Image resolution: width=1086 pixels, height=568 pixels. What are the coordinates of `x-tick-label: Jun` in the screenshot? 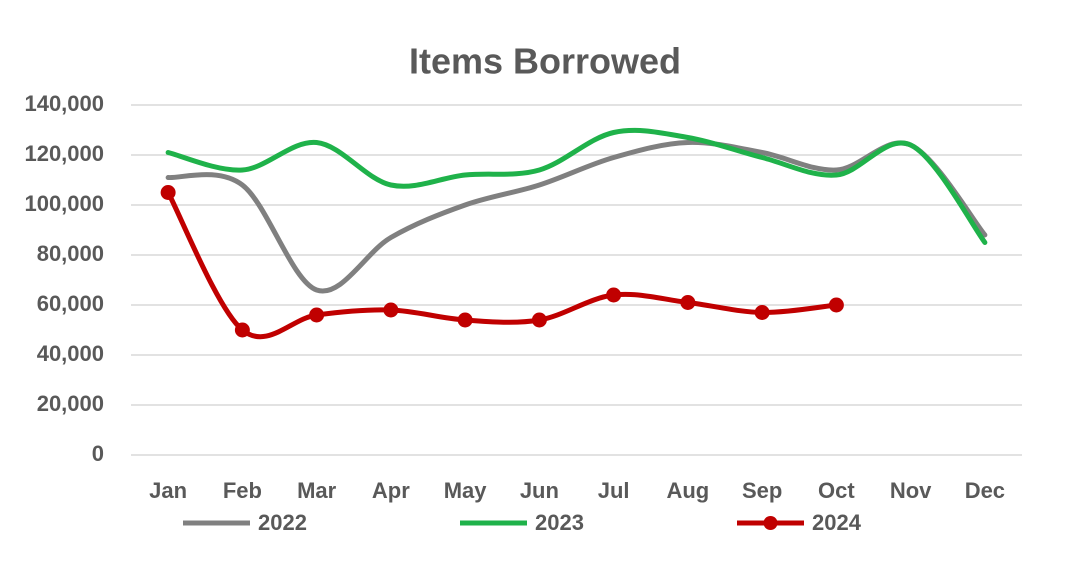 It's located at (539, 490).